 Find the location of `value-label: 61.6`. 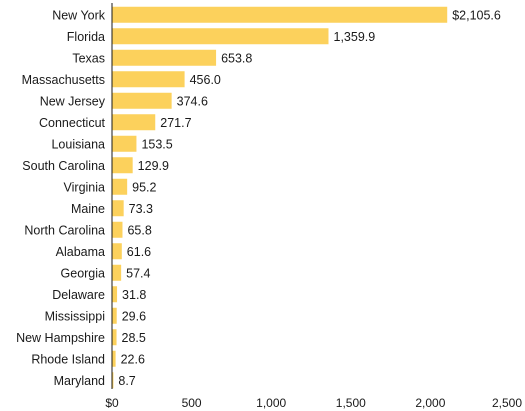

value-label: 61.6 is located at coordinates (139, 252).